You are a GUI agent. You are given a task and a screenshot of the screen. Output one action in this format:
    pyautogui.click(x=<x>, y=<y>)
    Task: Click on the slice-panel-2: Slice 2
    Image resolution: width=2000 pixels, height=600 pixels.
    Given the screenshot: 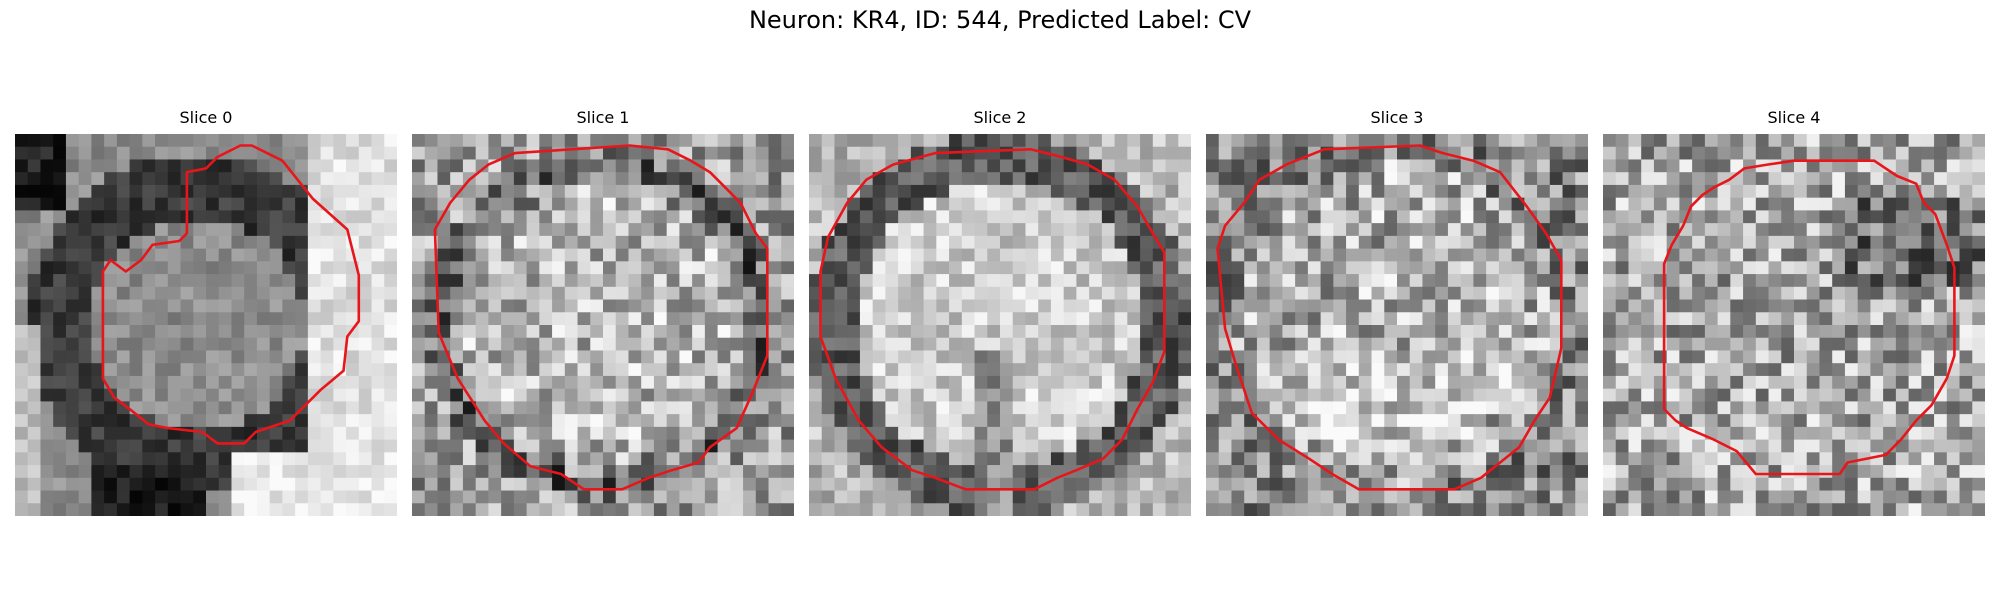 What is the action you would take?
    pyautogui.click(x=1000, y=312)
    